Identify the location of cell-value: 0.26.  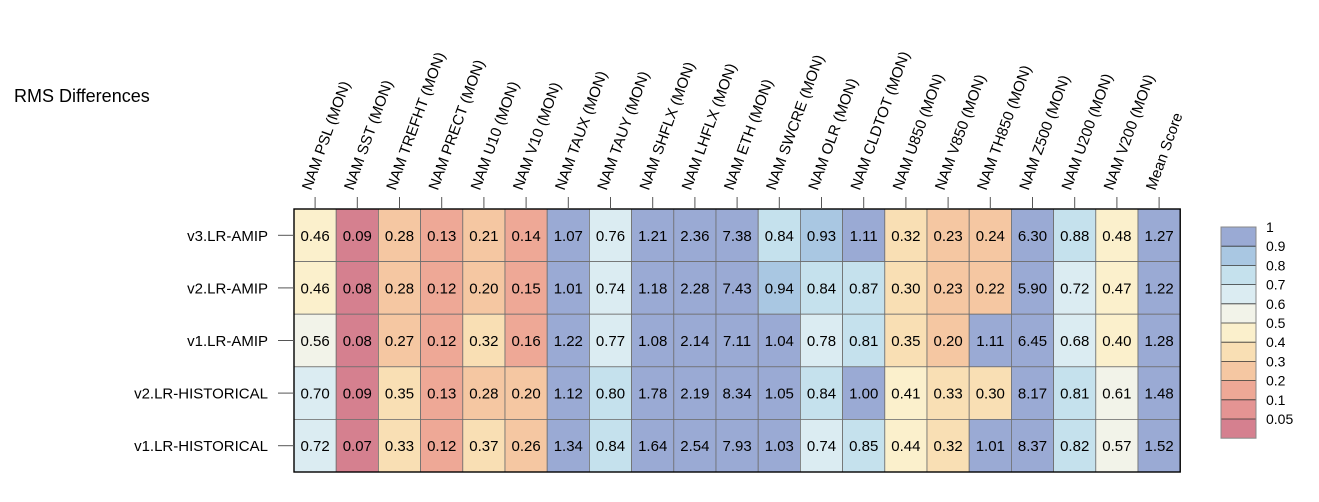
(525, 446).